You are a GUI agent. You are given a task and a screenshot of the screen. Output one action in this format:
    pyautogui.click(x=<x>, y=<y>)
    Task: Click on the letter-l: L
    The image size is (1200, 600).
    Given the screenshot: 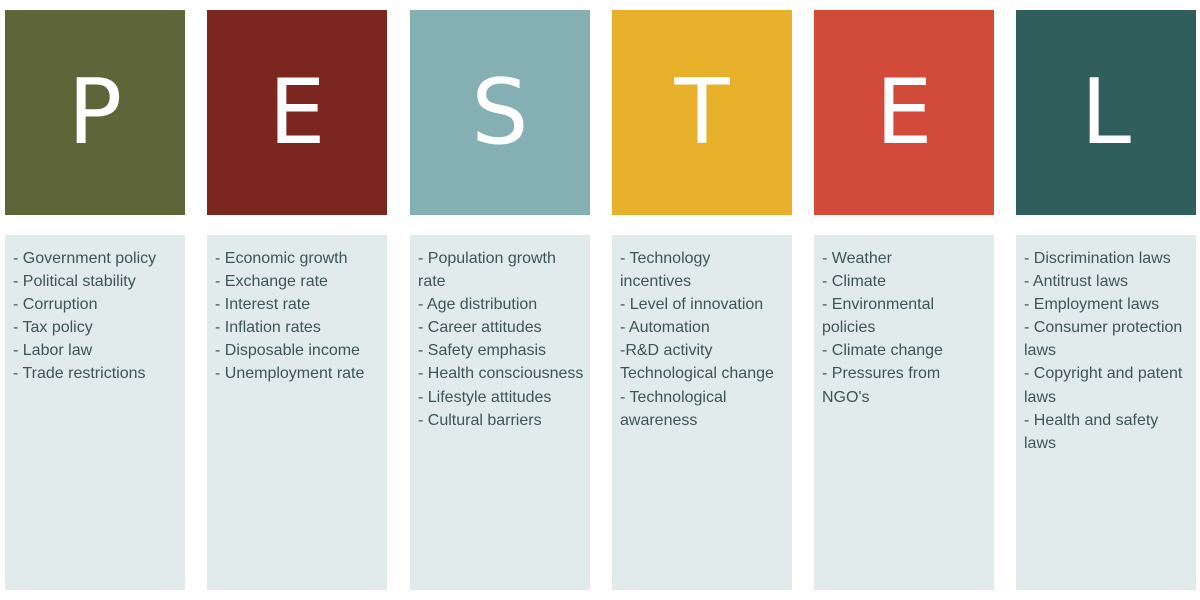 What is the action you would take?
    pyautogui.click(x=1106, y=112)
    